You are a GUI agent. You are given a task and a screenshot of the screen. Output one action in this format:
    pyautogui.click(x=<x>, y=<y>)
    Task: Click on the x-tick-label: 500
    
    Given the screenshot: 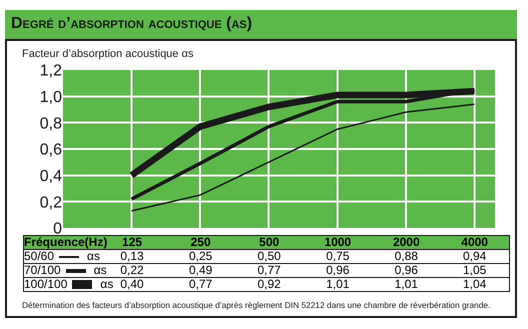 What is the action you would take?
    pyautogui.click(x=269, y=242)
    